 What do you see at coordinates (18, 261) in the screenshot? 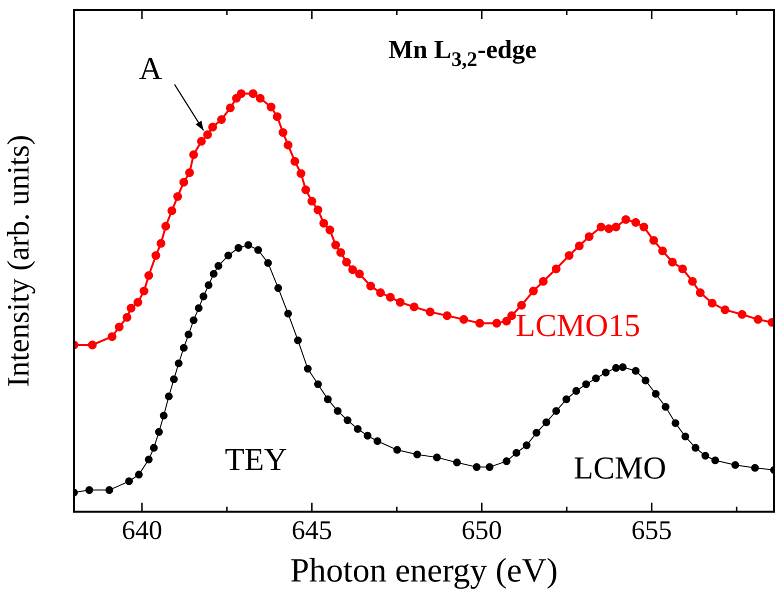
I see `y-axis-title: Intensity (arb. units)` at bounding box center [18, 261].